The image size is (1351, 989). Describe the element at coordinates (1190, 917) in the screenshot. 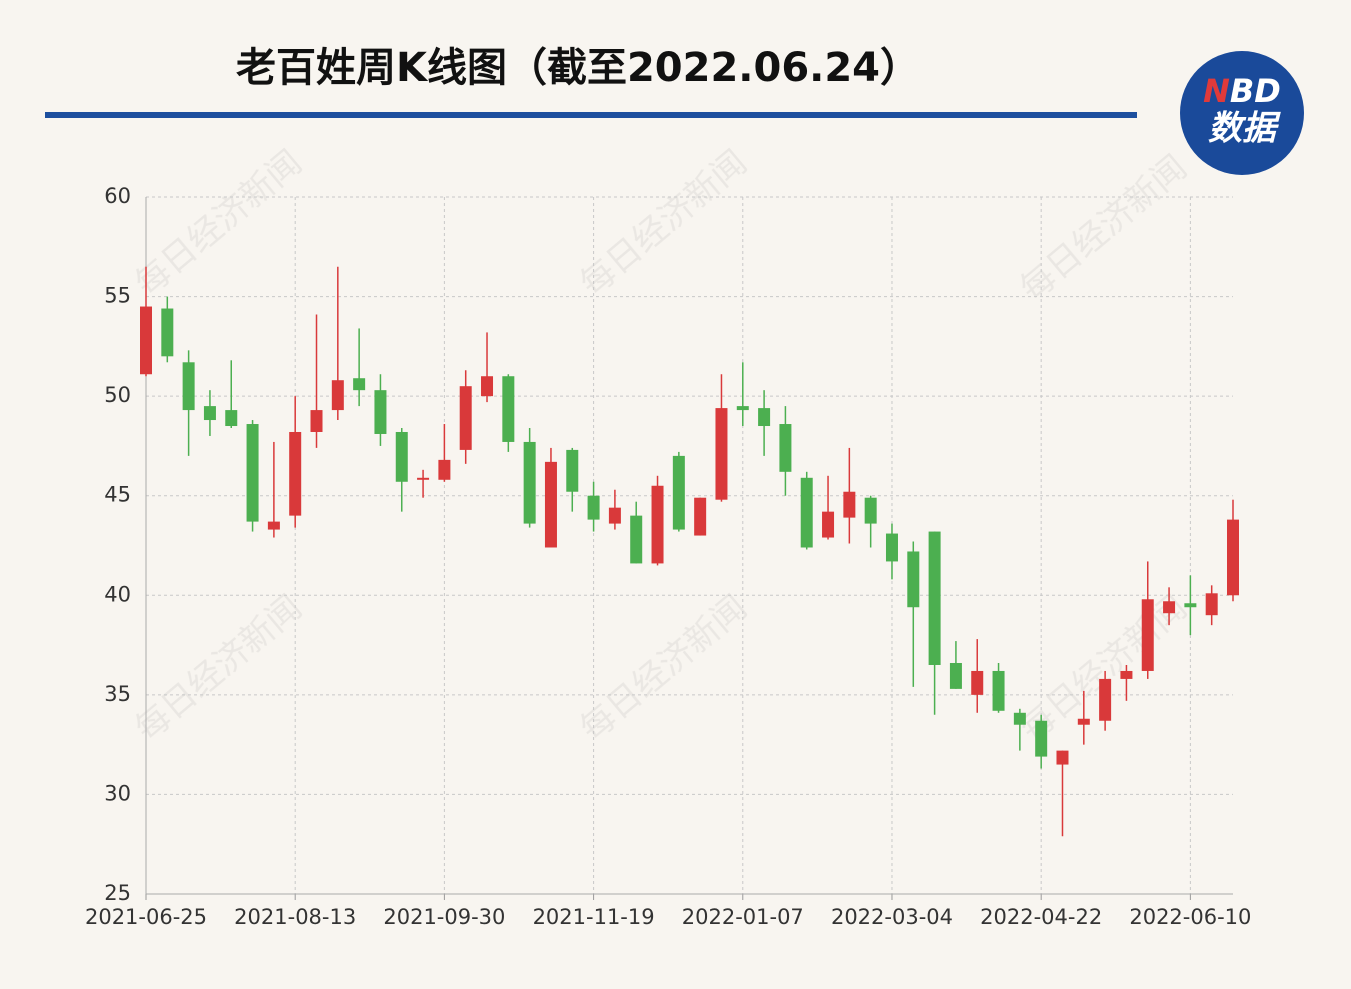

I see `x-tick-label: 2022-06-10` at that location.